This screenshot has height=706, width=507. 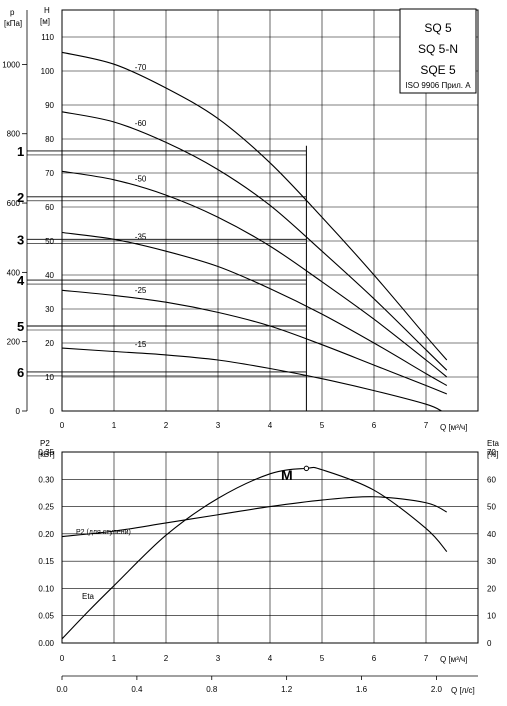 What do you see at coordinates (287, 475) in the screenshot?
I see `best-efficiency-marker-label: M` at bounding box center [287, 475].